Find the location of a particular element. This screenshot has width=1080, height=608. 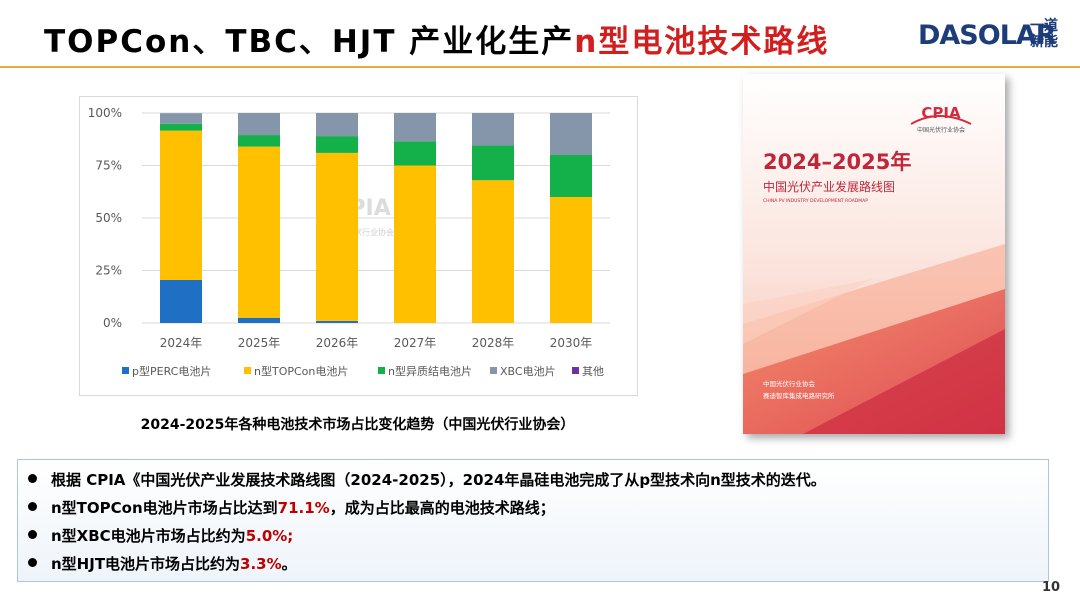

slide-title: TOPCon、TBC、HJT 产业化生产n型电池技术路线 is located at coordinates (436, 38).